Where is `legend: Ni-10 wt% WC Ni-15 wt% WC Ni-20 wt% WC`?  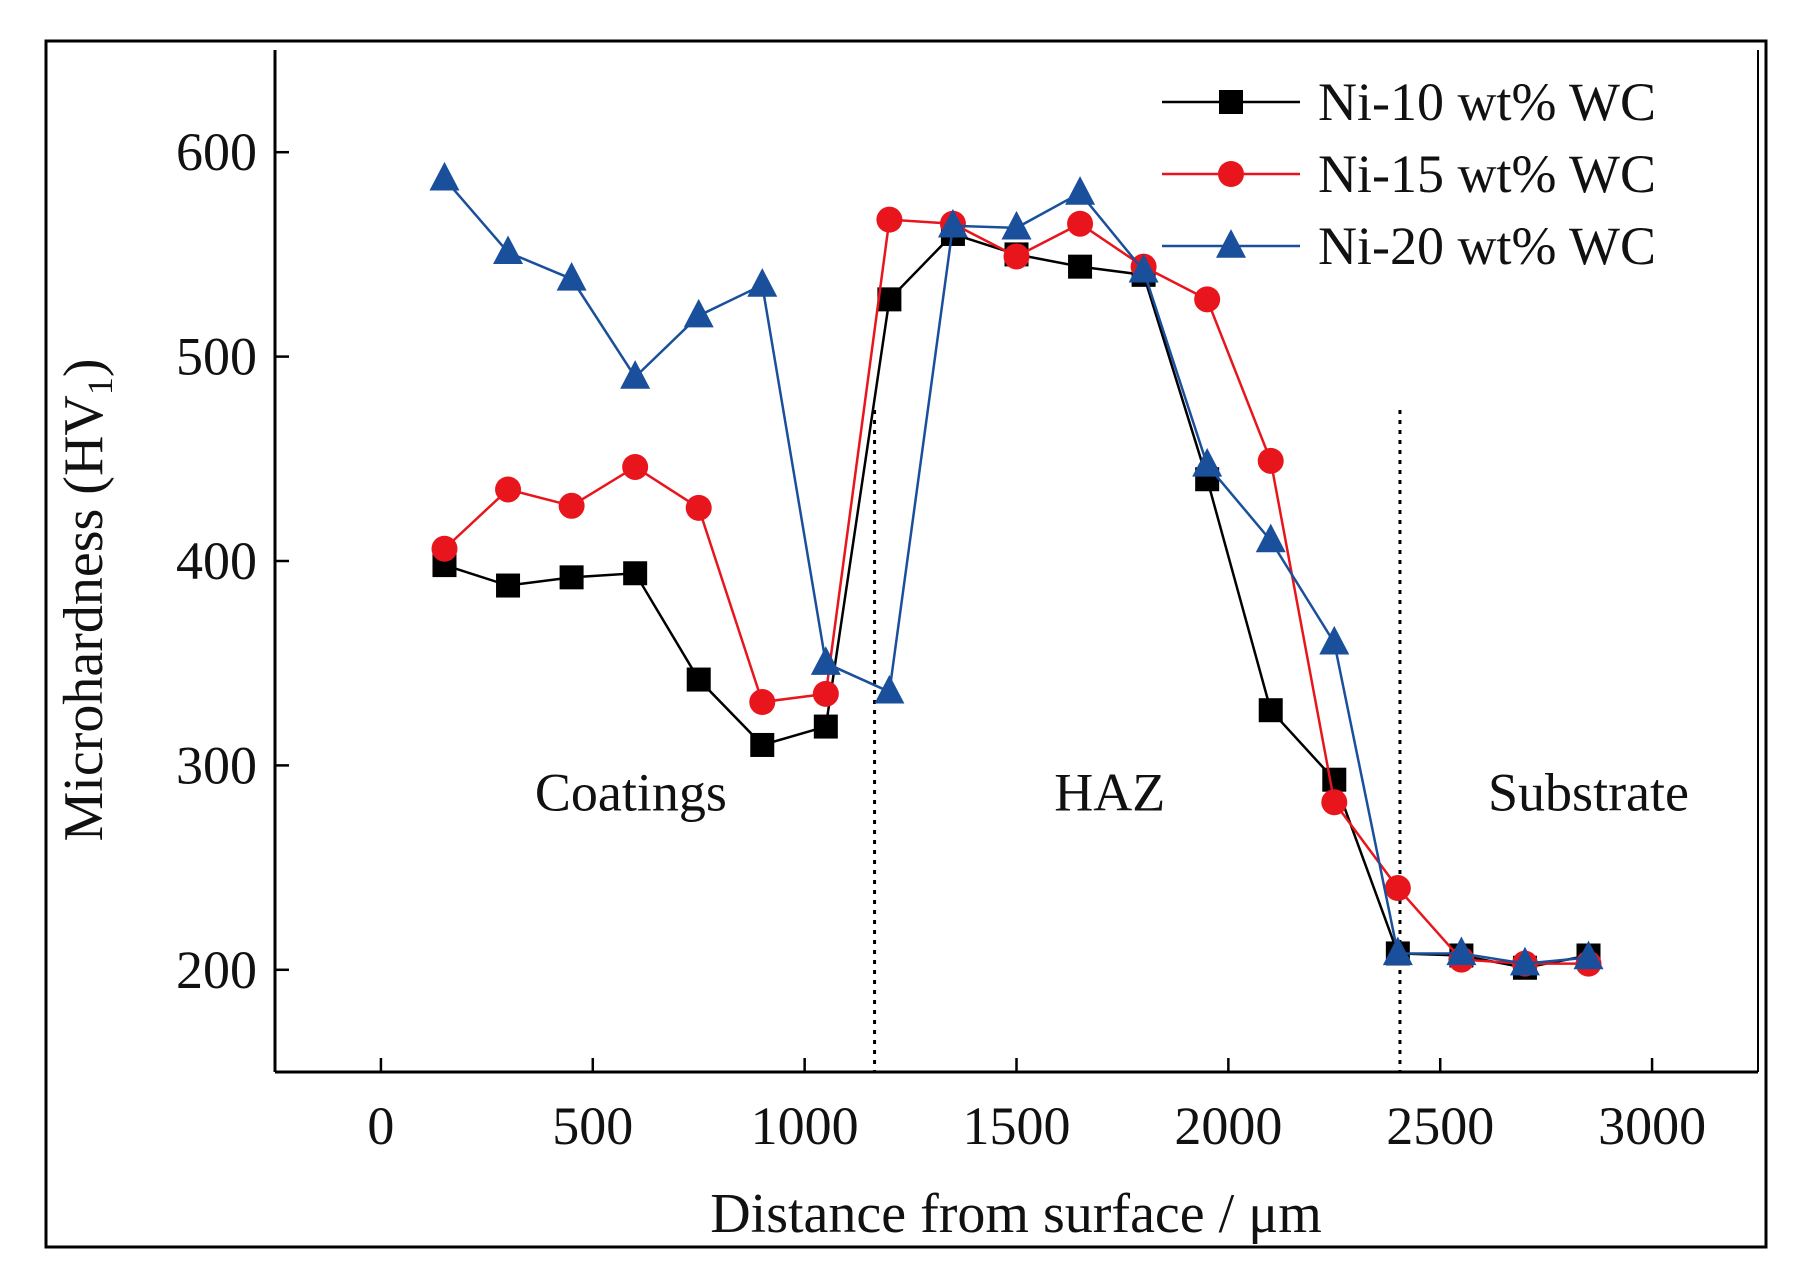 legend: Ni-10 wt% WC Ni-15 wt% WC Ni-20 wt% WC is located at coordinates (1409, 174).